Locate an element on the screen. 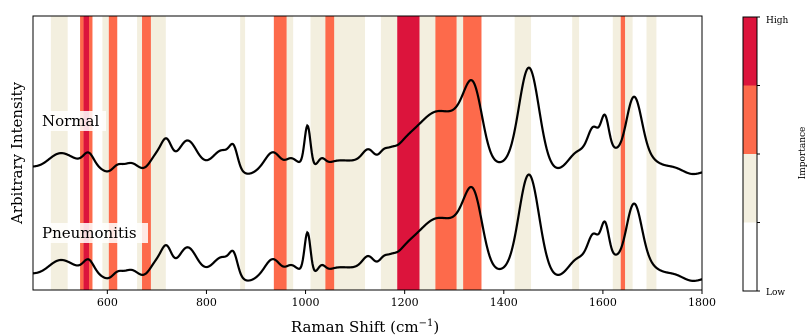 This screenshot has height=336, width=807. colorbar-high-label: High is located at coordinates (777, 21).